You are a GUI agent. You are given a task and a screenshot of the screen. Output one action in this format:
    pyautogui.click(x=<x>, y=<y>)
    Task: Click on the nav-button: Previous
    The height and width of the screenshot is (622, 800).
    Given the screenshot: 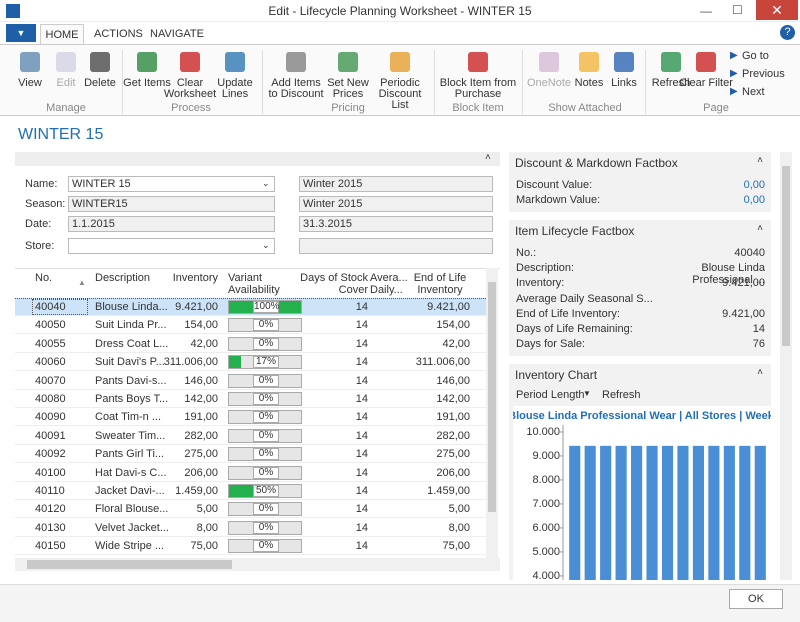 What is the action you would take?
    pyautogui.click(x=763, y=74)
    